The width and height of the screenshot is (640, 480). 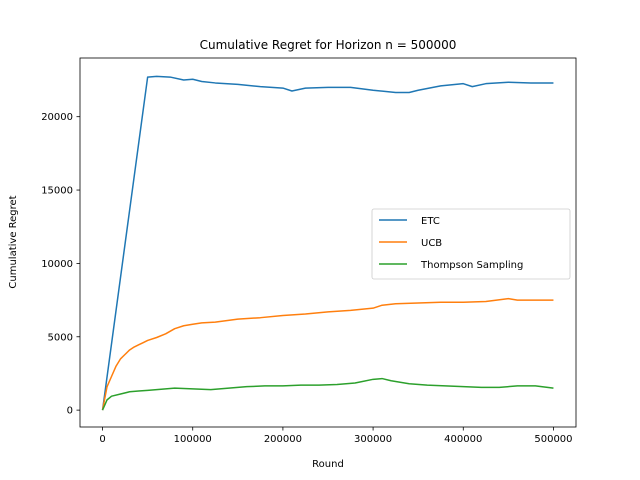 I want to click on x-axis: 0 100000 200000 300000 400000 500000, so click(x=336, y=436).